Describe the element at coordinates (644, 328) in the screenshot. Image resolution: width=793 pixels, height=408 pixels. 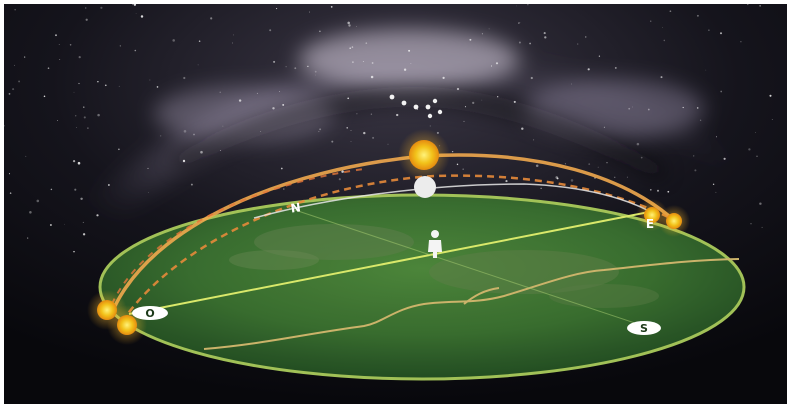
I see `compass-south: S` at that location.